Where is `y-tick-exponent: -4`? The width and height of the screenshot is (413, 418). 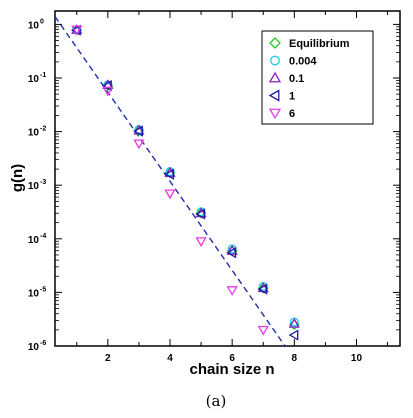 y-tick-exponent: -4 is located at coordinates (43, 236).